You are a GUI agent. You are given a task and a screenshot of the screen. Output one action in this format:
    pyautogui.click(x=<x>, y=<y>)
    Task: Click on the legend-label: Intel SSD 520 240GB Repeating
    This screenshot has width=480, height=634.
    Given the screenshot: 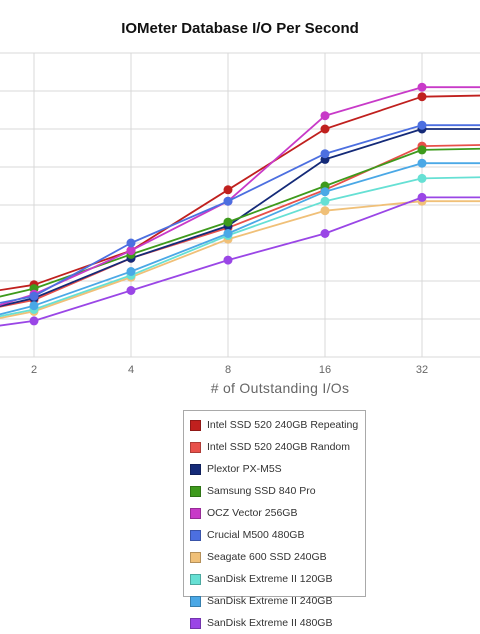 What is the action you would take?
    pyautogui.click(x=283, y=425)
    